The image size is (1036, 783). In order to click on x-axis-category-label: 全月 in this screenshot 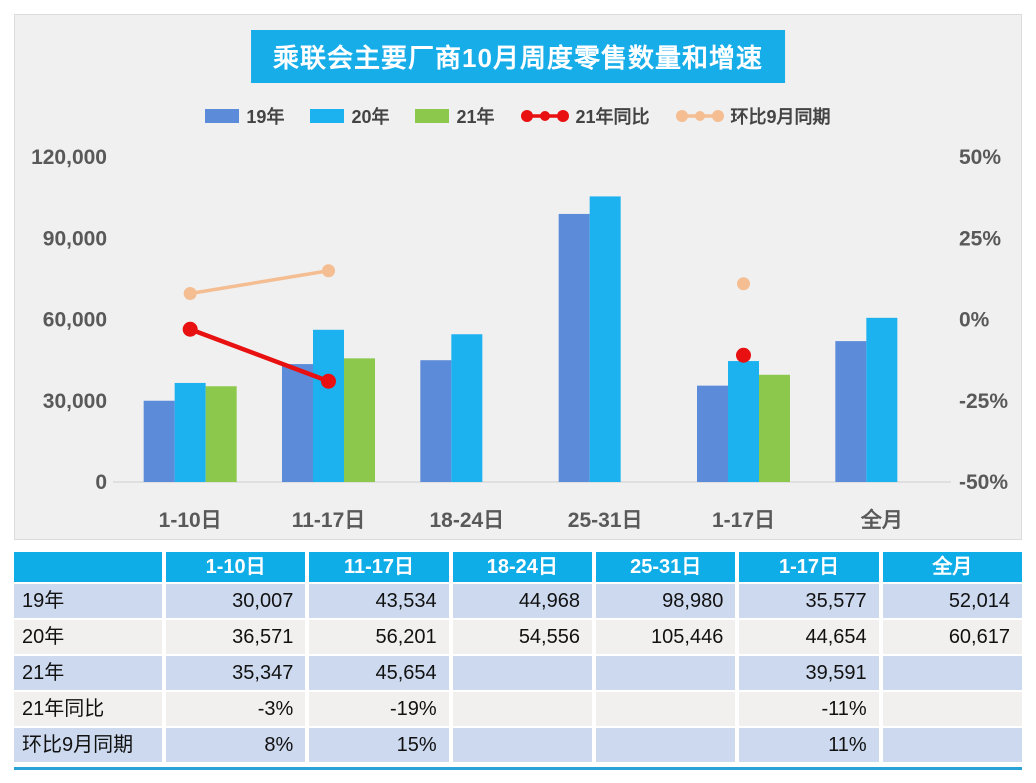, I will do `click(881, 520)`.